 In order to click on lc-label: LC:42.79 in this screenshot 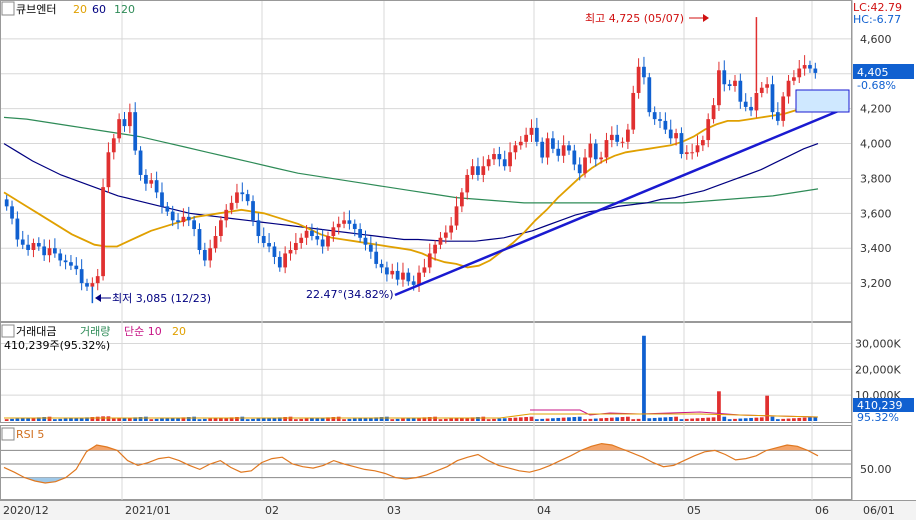, I will do `click(877, 7)`.